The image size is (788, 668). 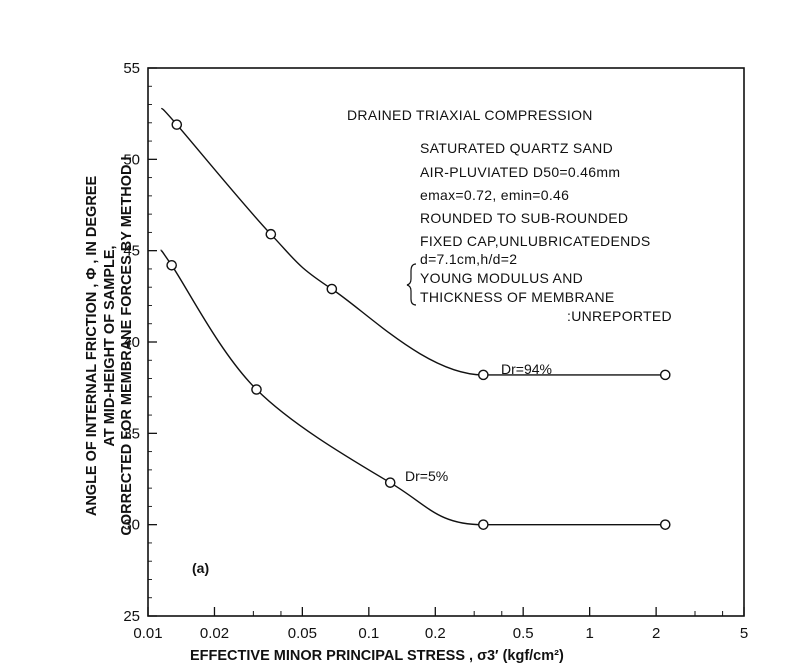 I want to click on x-tick-label: 0.02, so click(x=214, y=633).